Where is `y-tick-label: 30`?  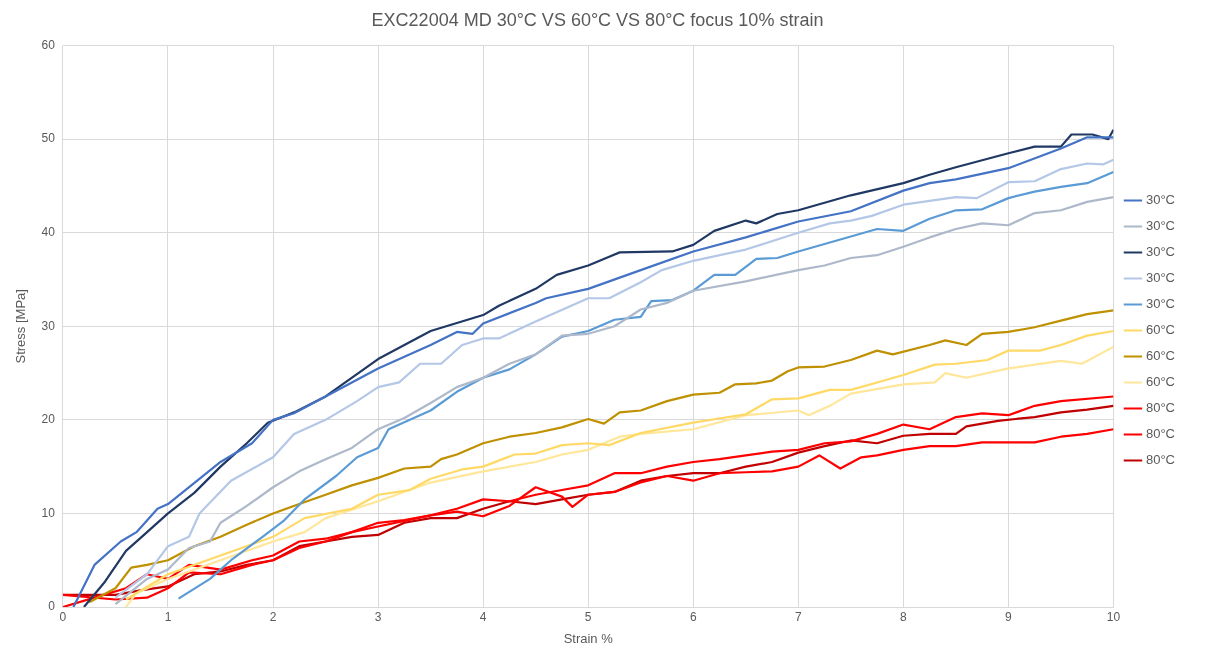
y-tick-label: 30 is located at coordinates (48, 325).